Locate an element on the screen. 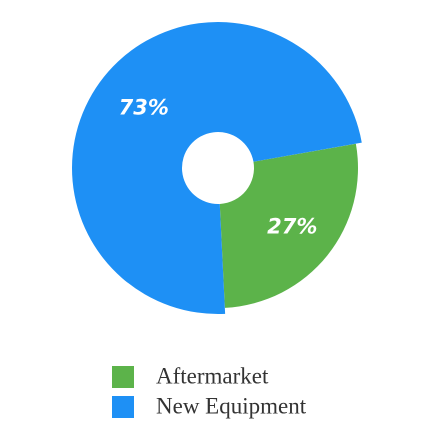 This screenshot has height=424, width=434. legend-label: Aftermarket is located at coordinates (212, 375).